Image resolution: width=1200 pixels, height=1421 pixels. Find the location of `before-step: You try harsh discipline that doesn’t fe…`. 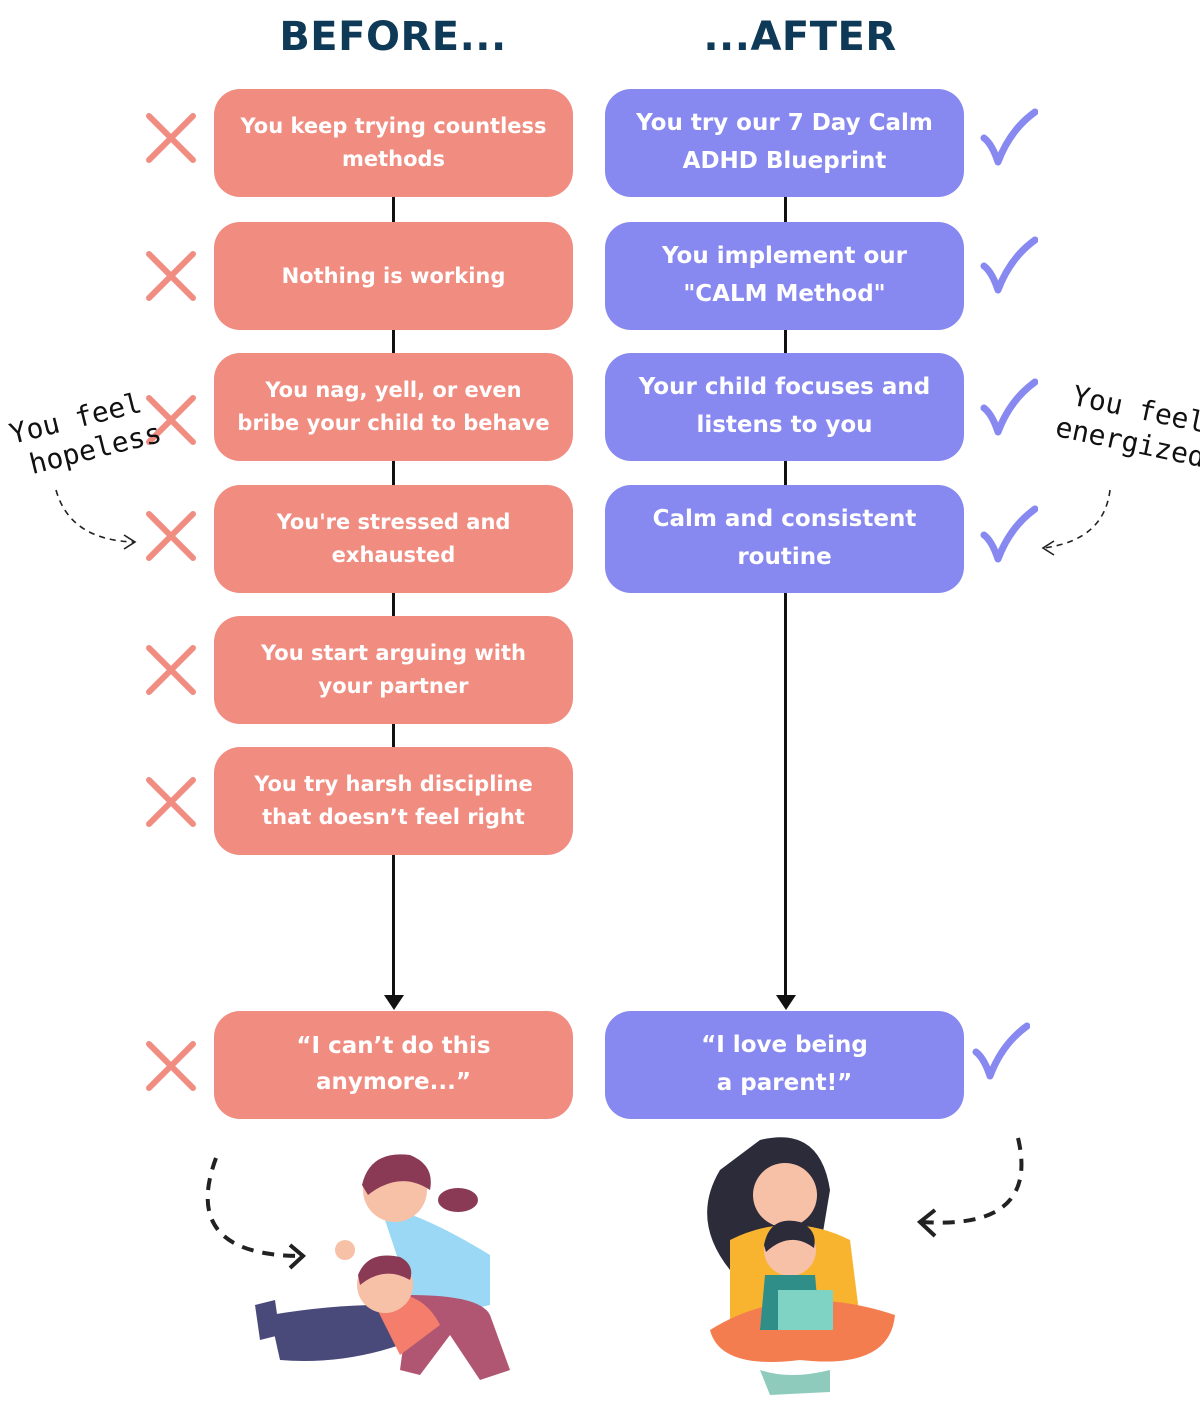

before-step: You try harsh discipline that doesn’t fe… is located at coordinates (393, 801).